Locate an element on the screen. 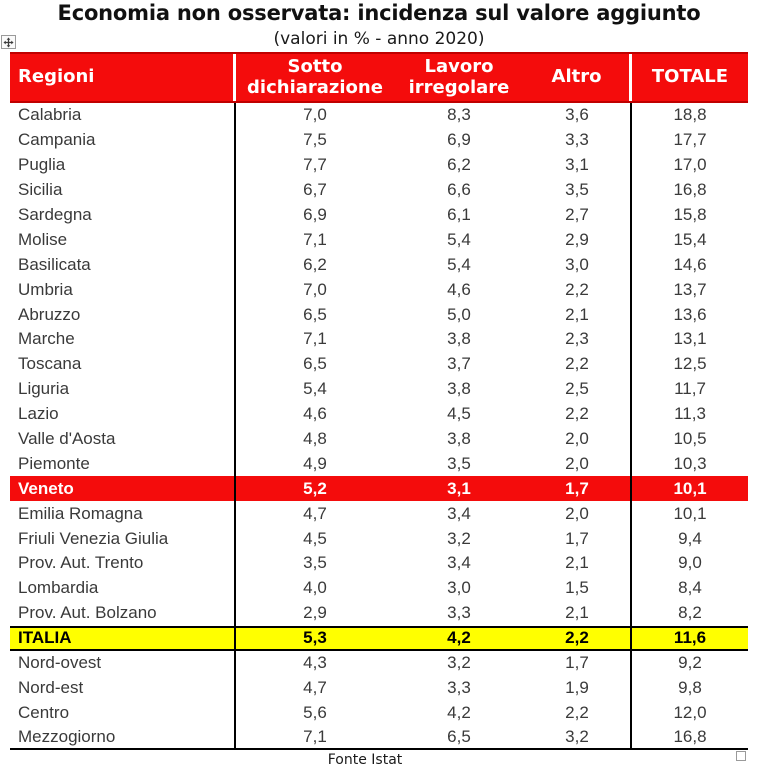 The image size is (758, 774). region-cell: Valle d'Aosta is located at coordinates (123, 439).